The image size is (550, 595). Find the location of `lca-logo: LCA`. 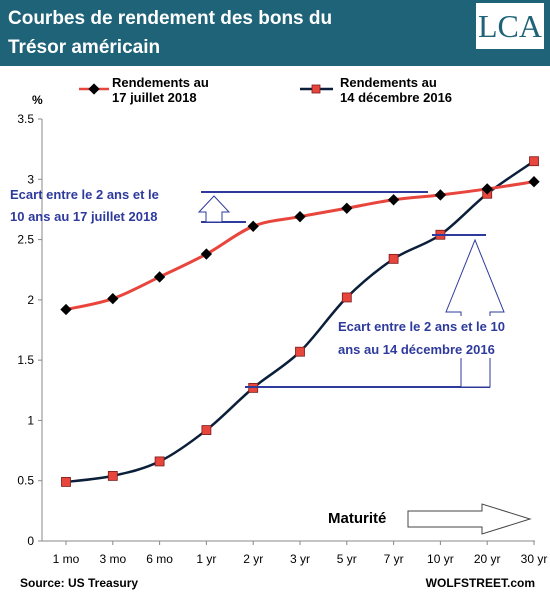

lca-logo: LCA is located at coordinates (510, 26).